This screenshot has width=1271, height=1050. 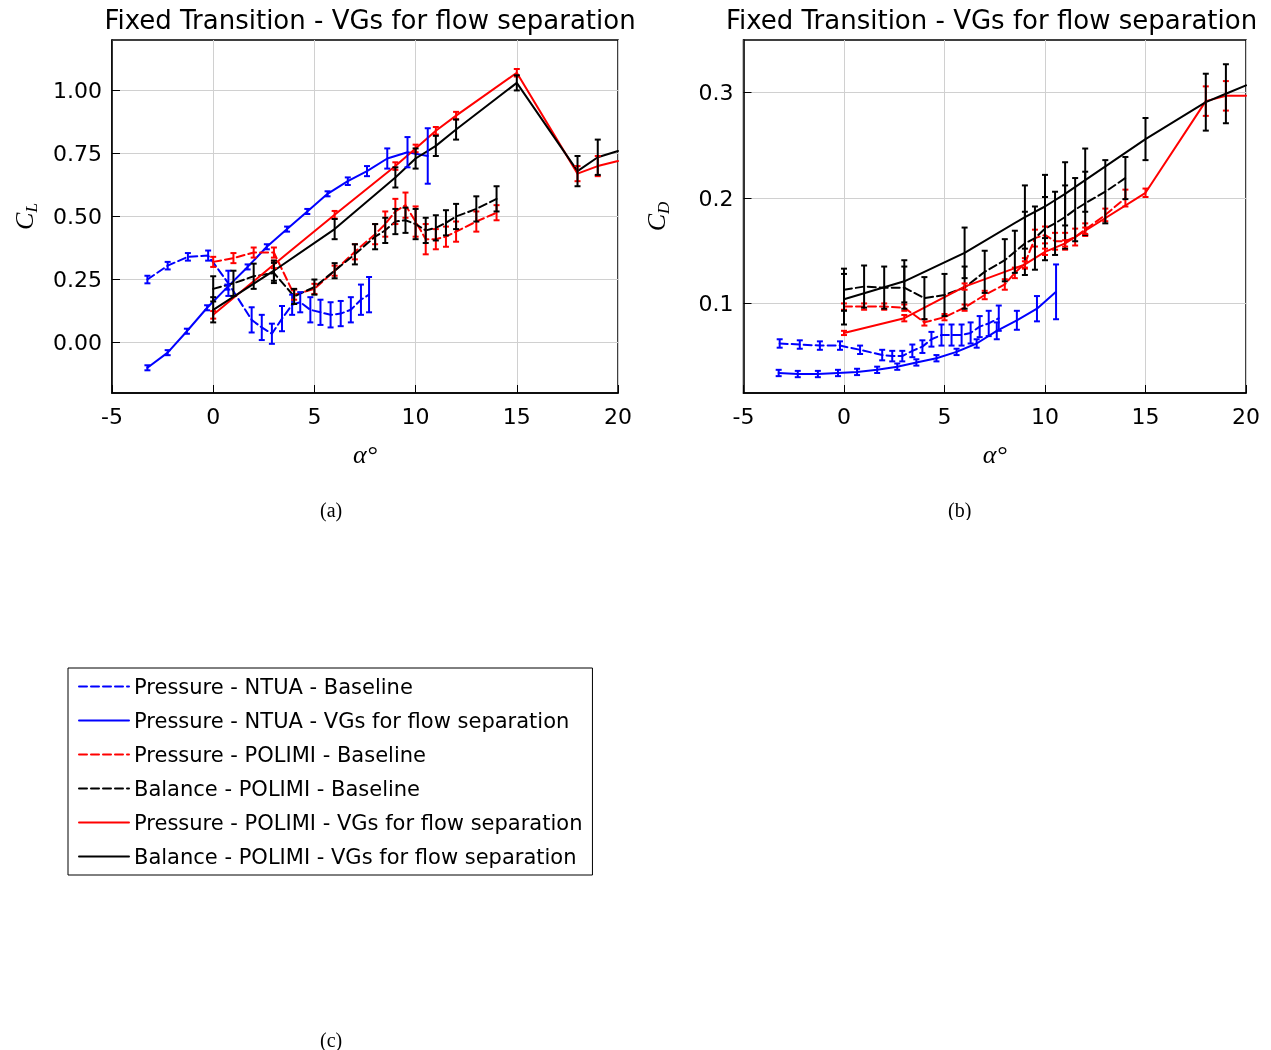 What do you see at coordinates (77, 153) in the screenshot?
I see `y-tick-label: 0.75` at bounding box center [77, 153].